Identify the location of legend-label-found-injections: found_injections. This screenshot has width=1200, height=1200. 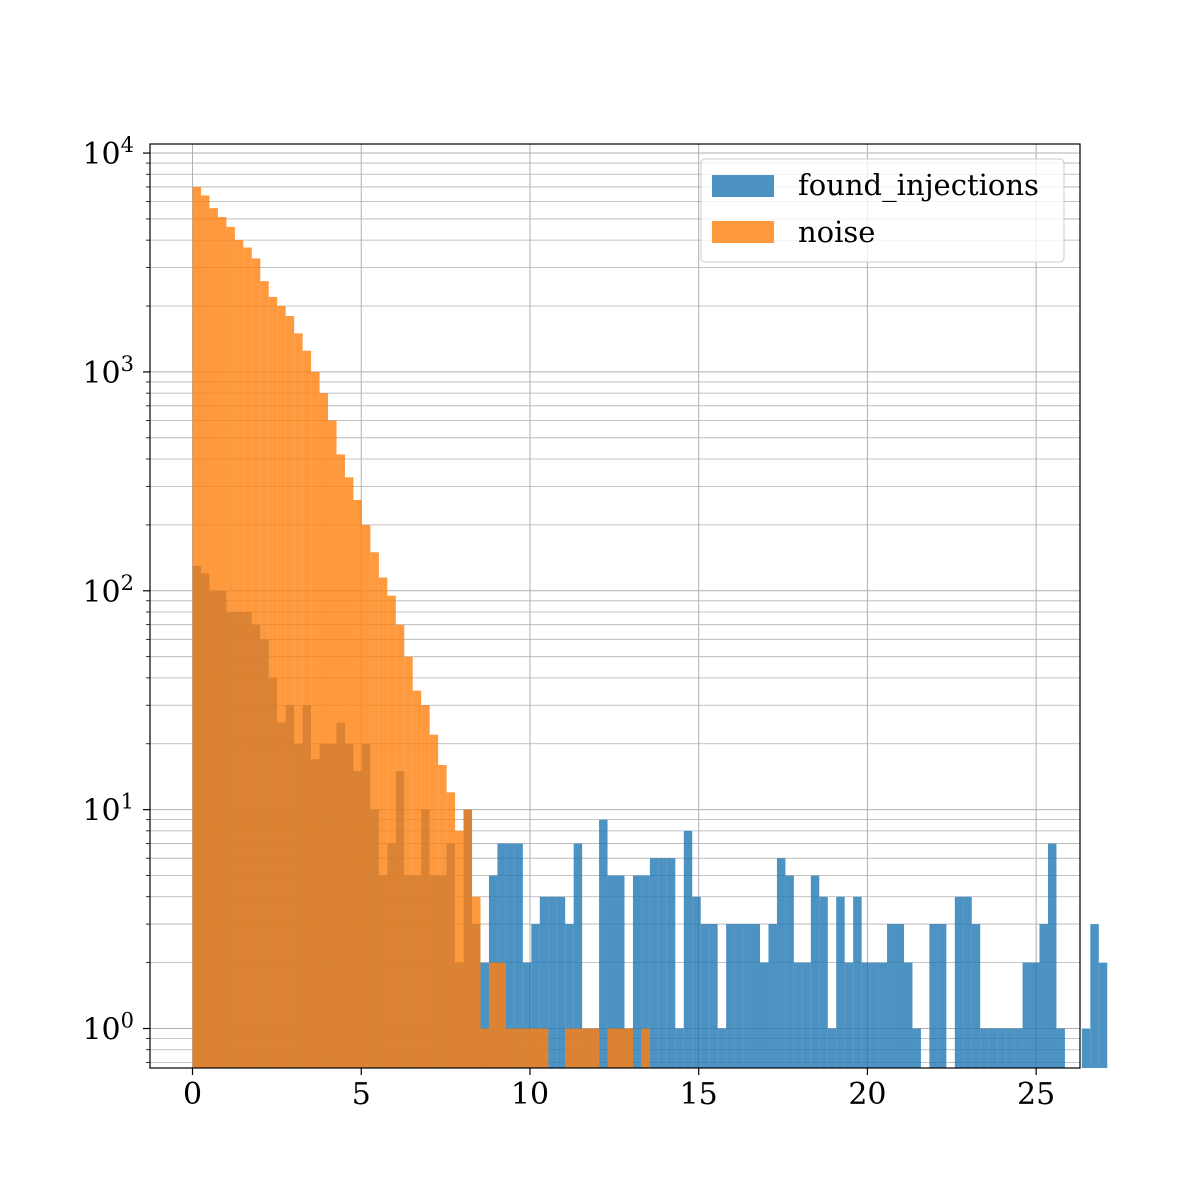
(918, 185).